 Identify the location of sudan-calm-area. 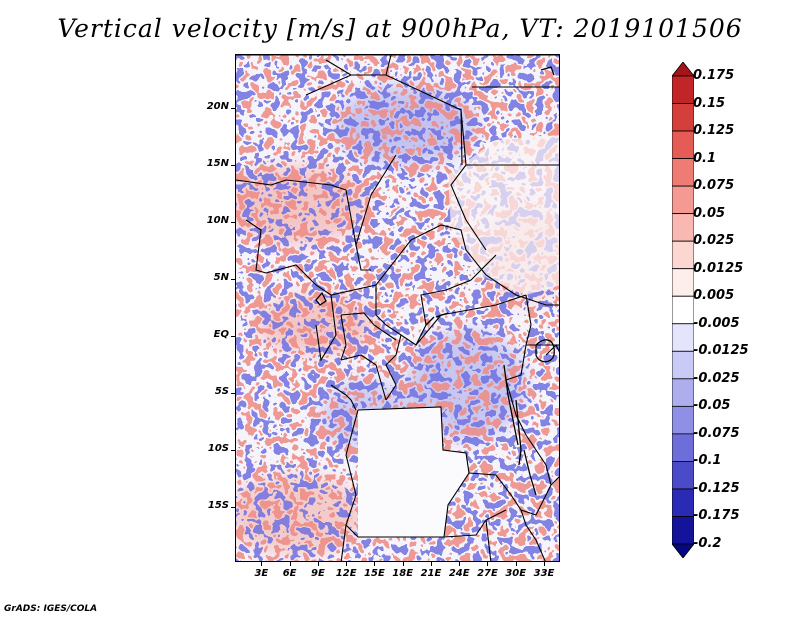
(503, 215).